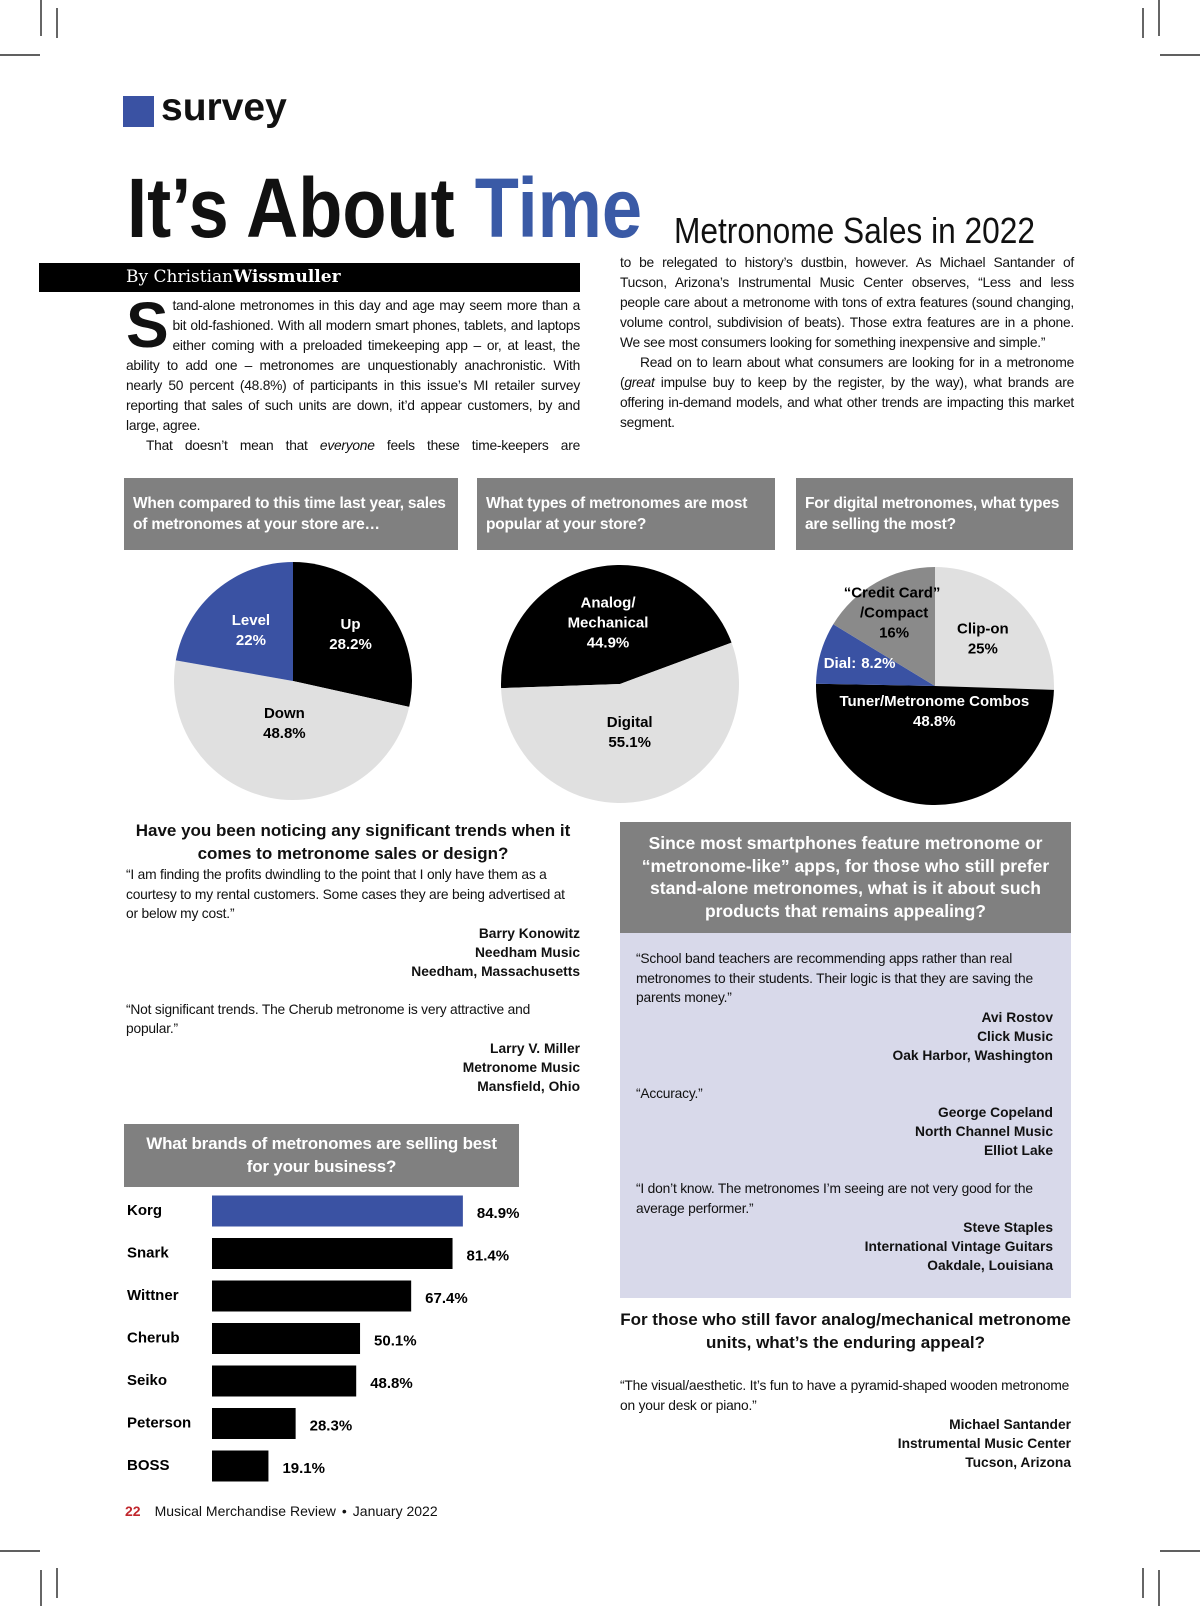  Describe the element at coordinates (180, 277) in the screenshot. I see `byline-prefix: By Christian` at that location.